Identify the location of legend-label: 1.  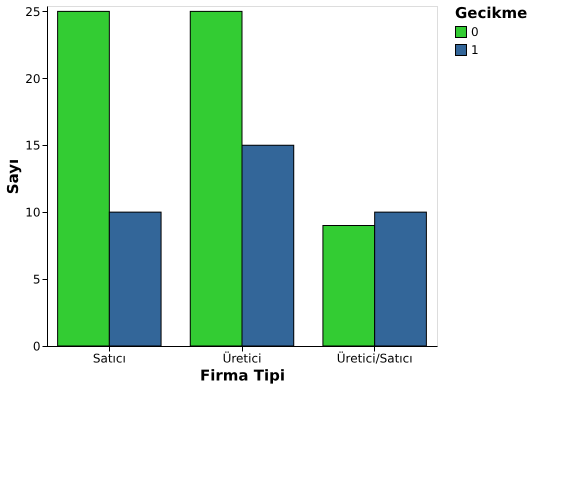
(475, 50).